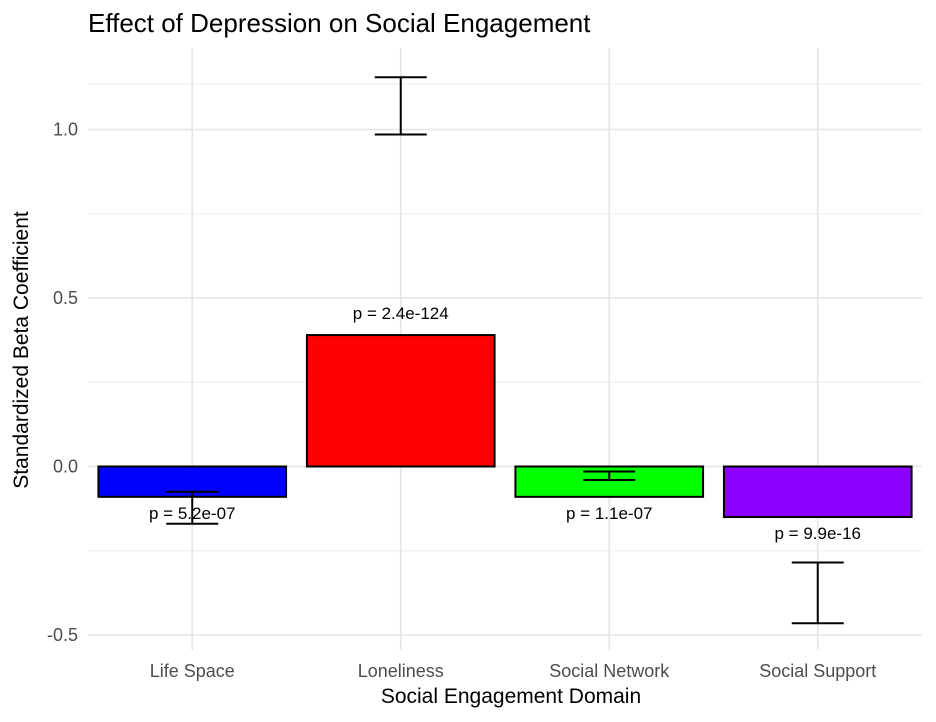 This screenshot has width=936, height=722. I want to click on x-tick-label: Life Space, so click(192, 671).